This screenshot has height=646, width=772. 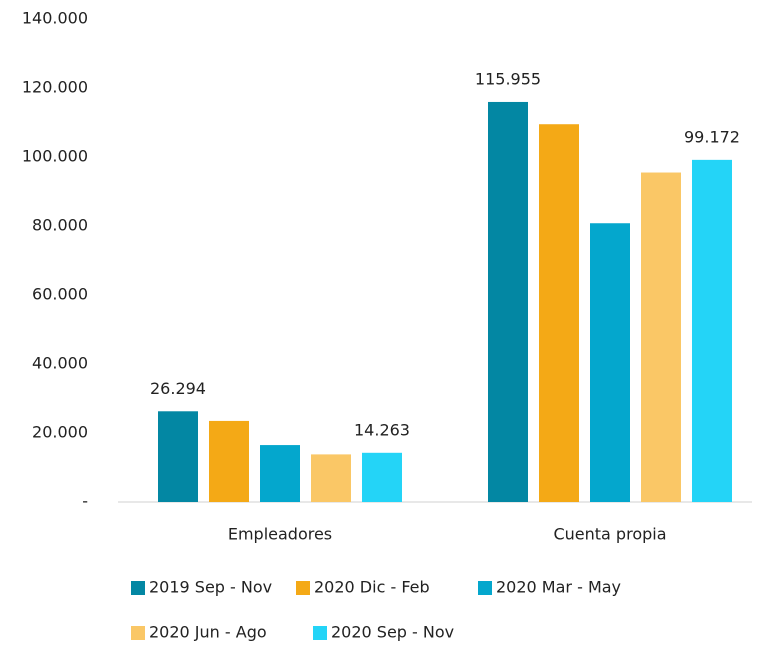 What do you see at coordinates (372, 587) in the screenshot?
I see `legend-label: 2020 Dic - Feb` at bounding box center [372, 587].